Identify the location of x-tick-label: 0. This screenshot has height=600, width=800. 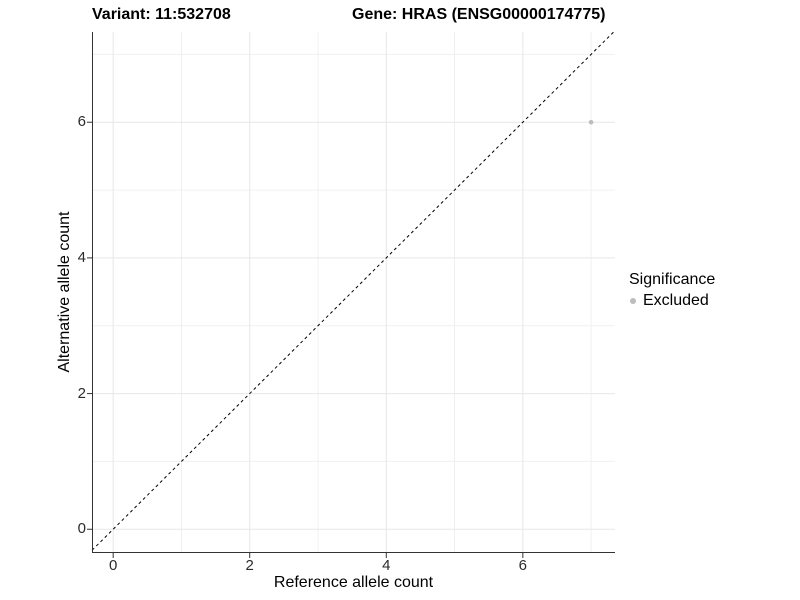
(113, 565).